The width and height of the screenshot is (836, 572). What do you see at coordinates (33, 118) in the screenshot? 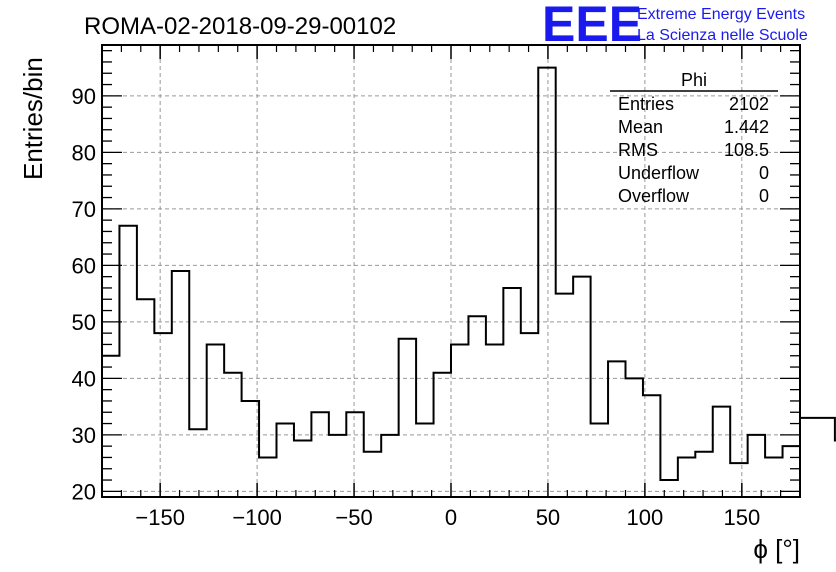
I see `y-axis-label: Entries/bin` at bounding box center [33, 118].